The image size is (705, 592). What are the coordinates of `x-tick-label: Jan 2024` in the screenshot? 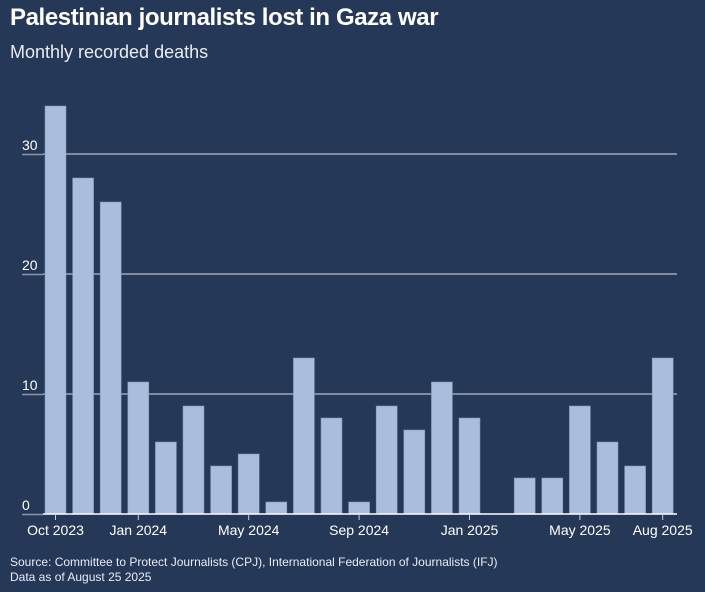 It's located at (138, 530).